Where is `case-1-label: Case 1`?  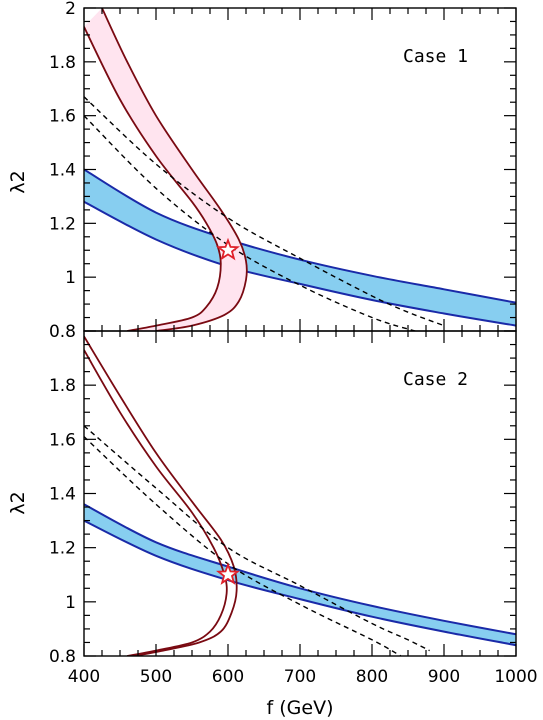 case-1-label: Case 1 is located at coordinates (435, 56).